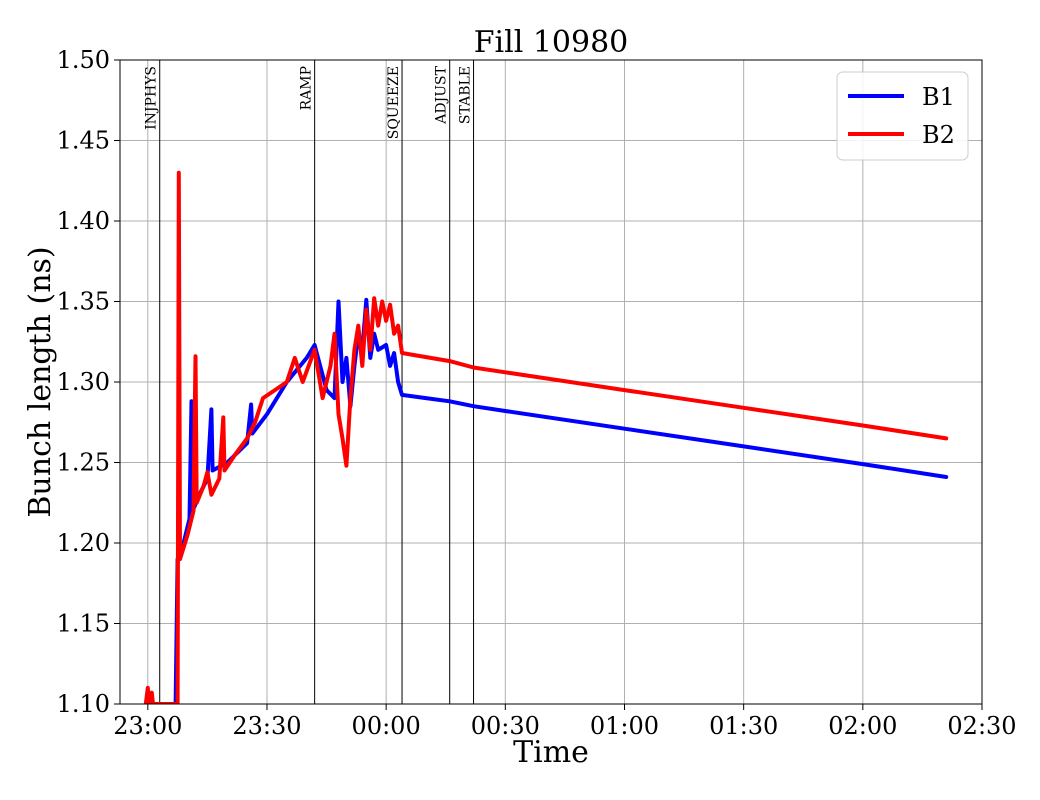  What do you see at coordinates (147, 726) in the screenshot?
I see `x-tick-label: 23:00` at bounding box center [147, 726].